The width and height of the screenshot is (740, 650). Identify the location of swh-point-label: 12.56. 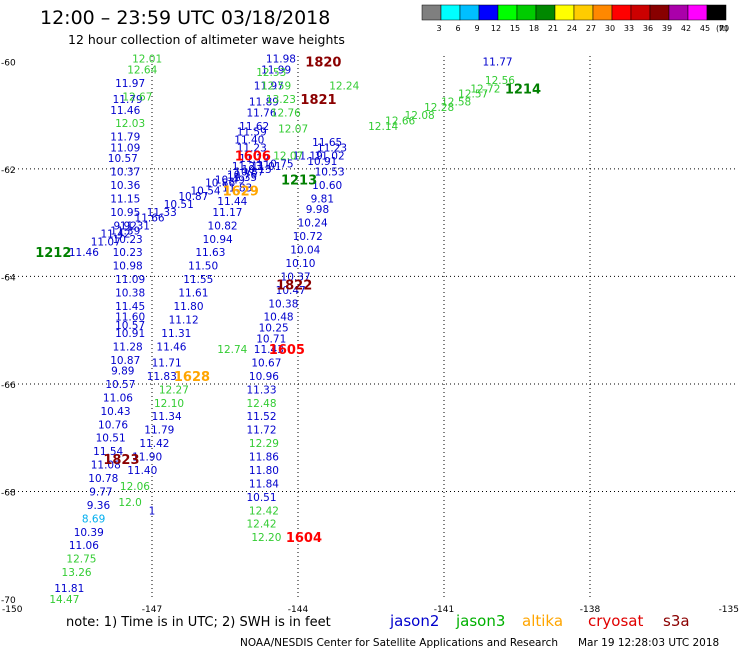
(500, 81).